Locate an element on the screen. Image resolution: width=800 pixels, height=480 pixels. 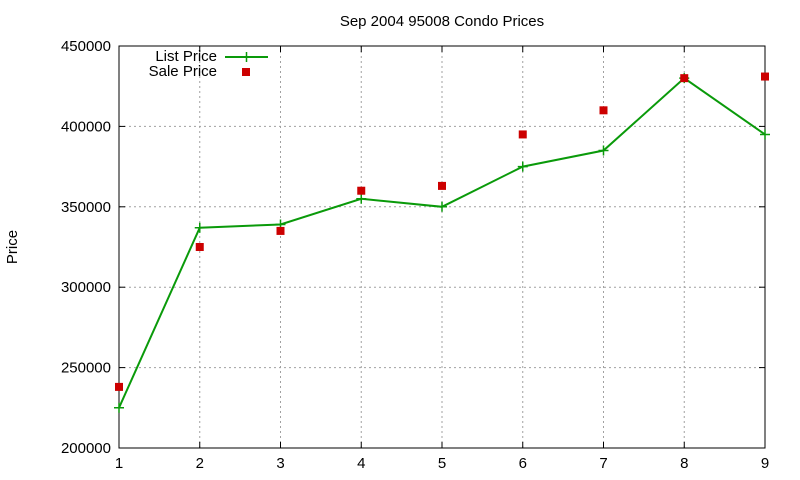
y-tick-label: 200000 is located at coordinates (86, 448).